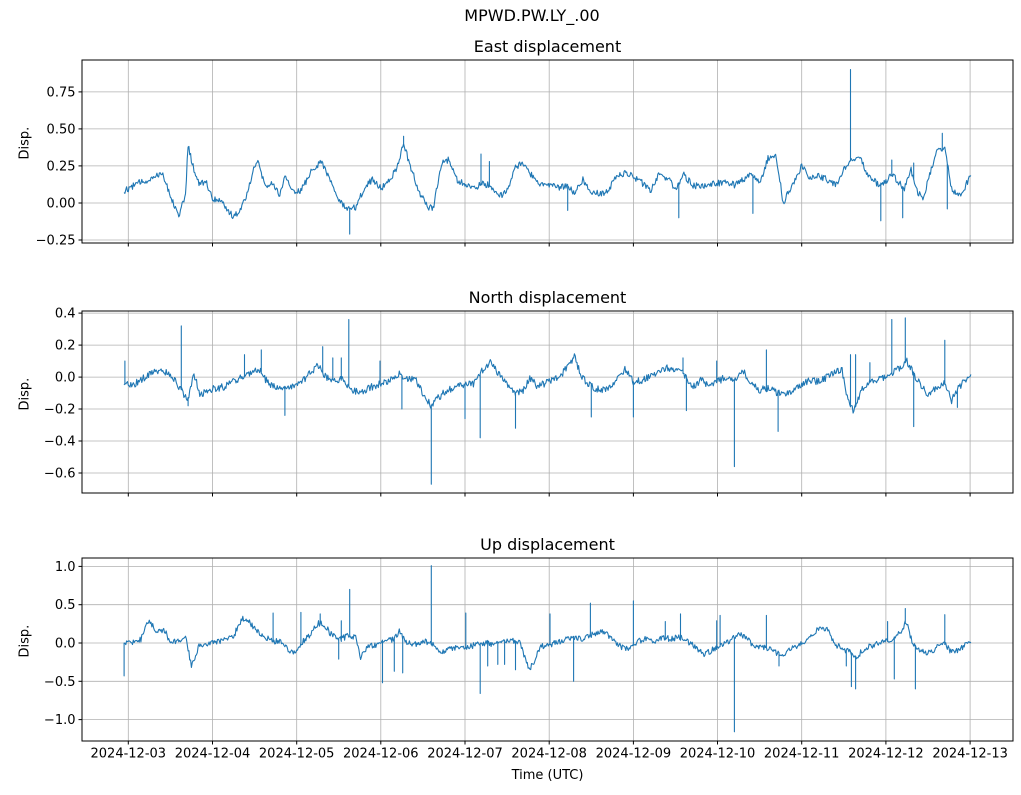  What do you see at coordinates (25, 143) in the screenshot?
I see `y-axis-label-east: Disp.` at bounding box center [25, 143].